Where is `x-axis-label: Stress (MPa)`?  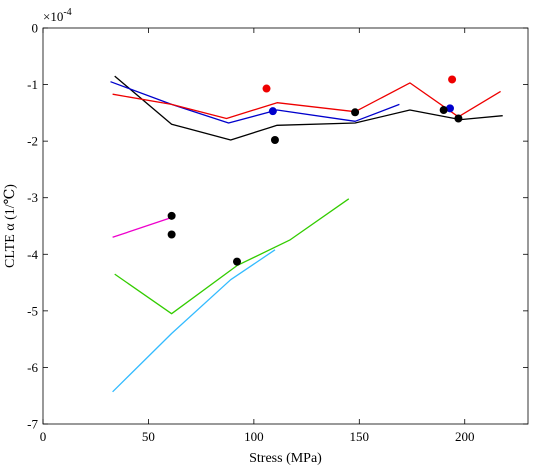
x-axis-label: Stress (MPa) is located at coordinates (285, 458).